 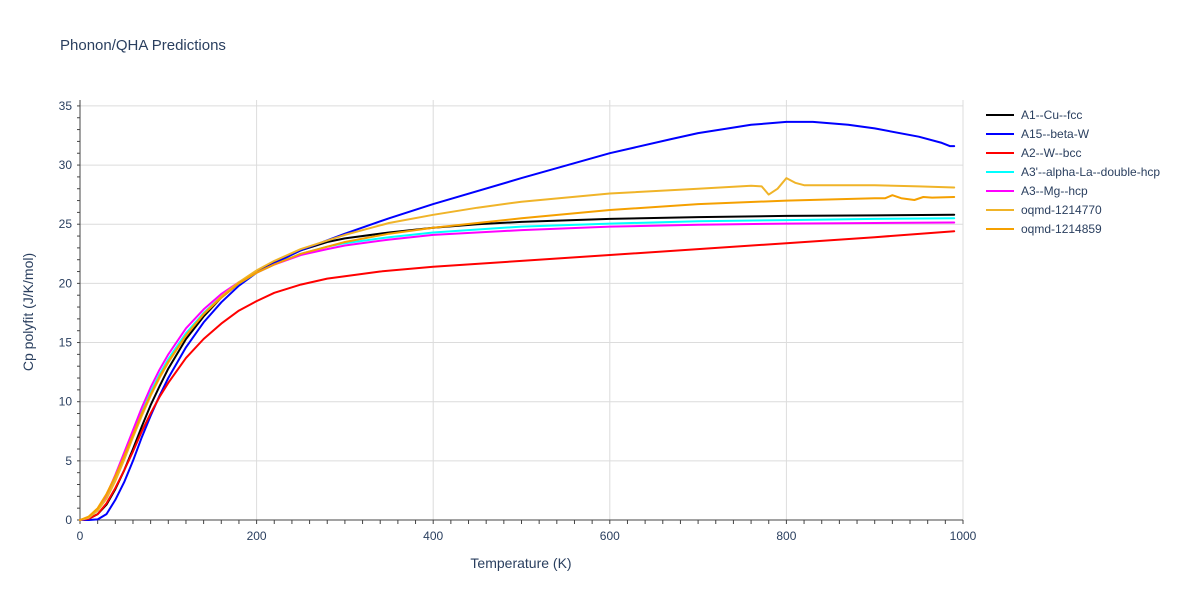 What do you see at coordinates (1061, 210) in the screenshot?
I see `legend-label: oqmd-1214770` at bounding box center [1061, 210].